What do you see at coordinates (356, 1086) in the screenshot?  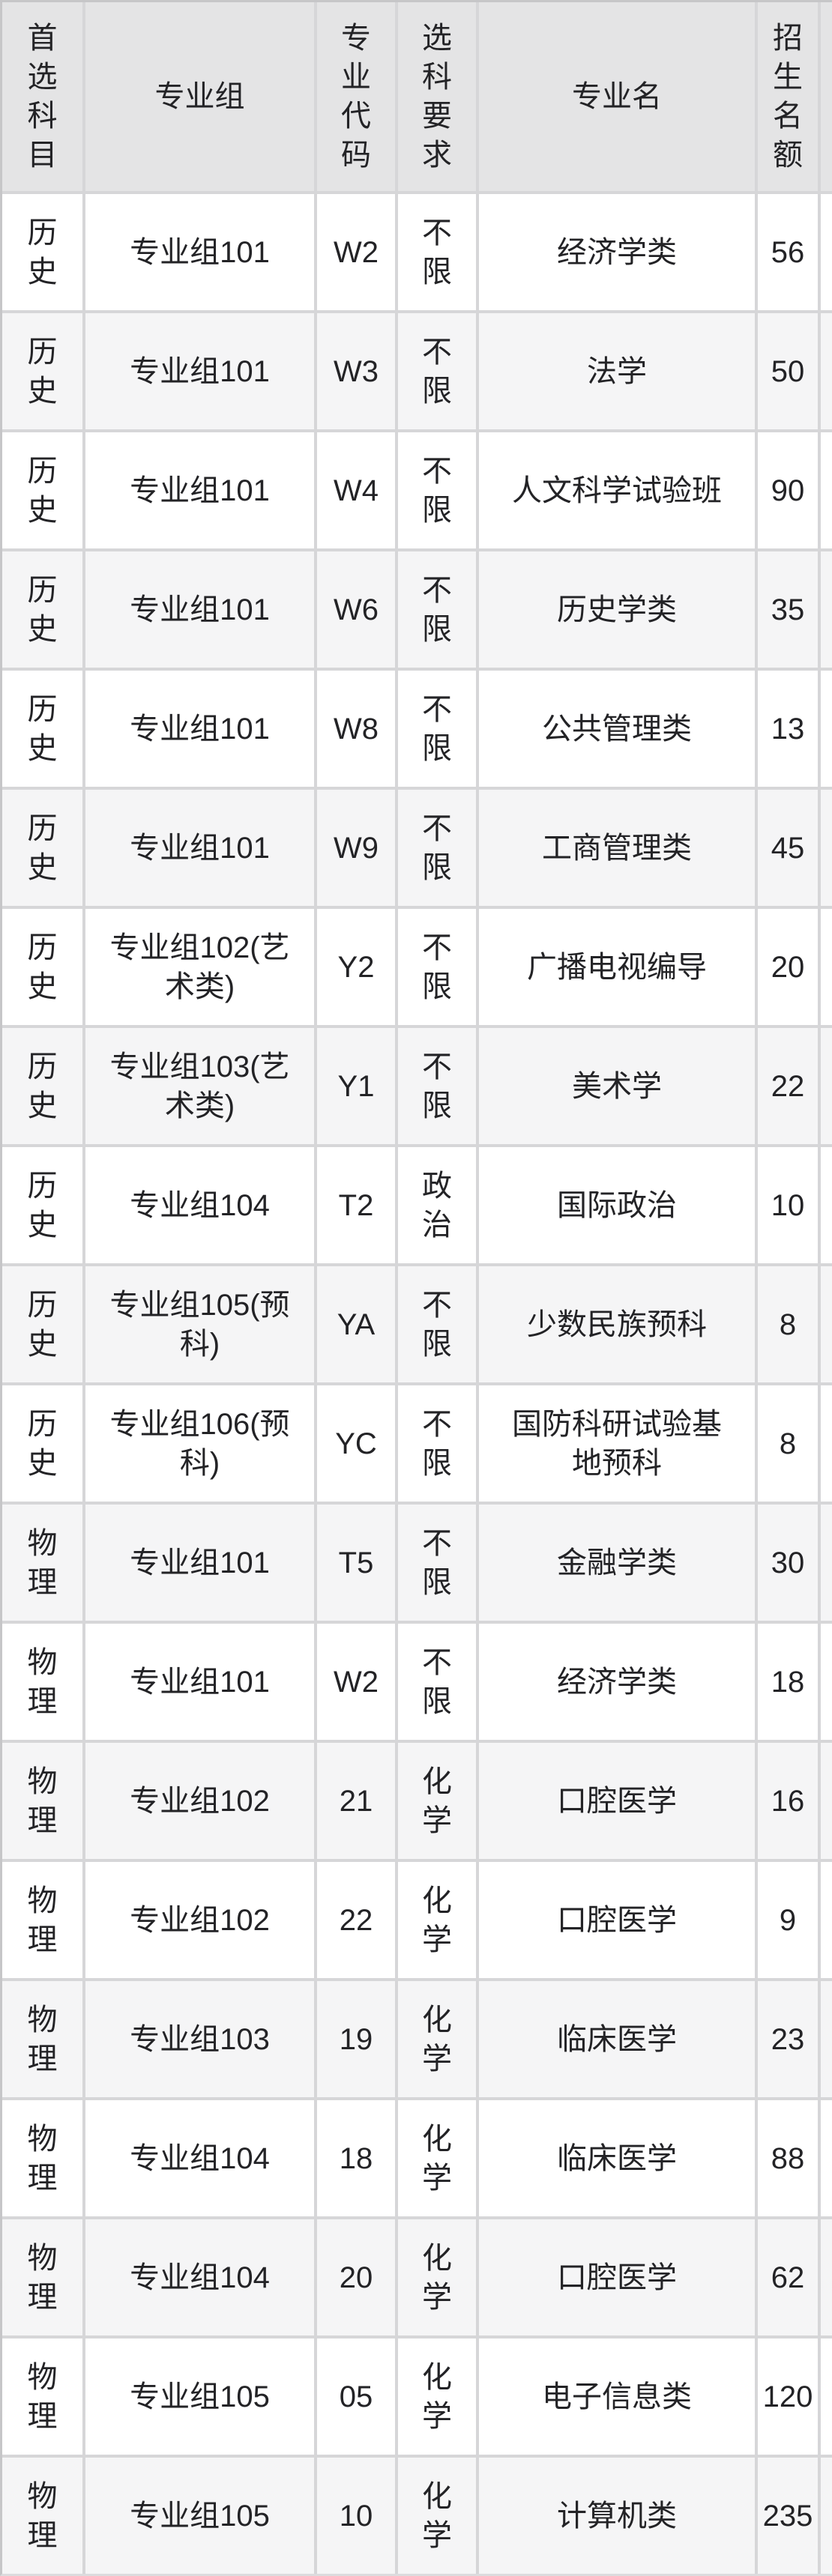 I see `cell-code: Y1` at bounding box center [356, 1086].